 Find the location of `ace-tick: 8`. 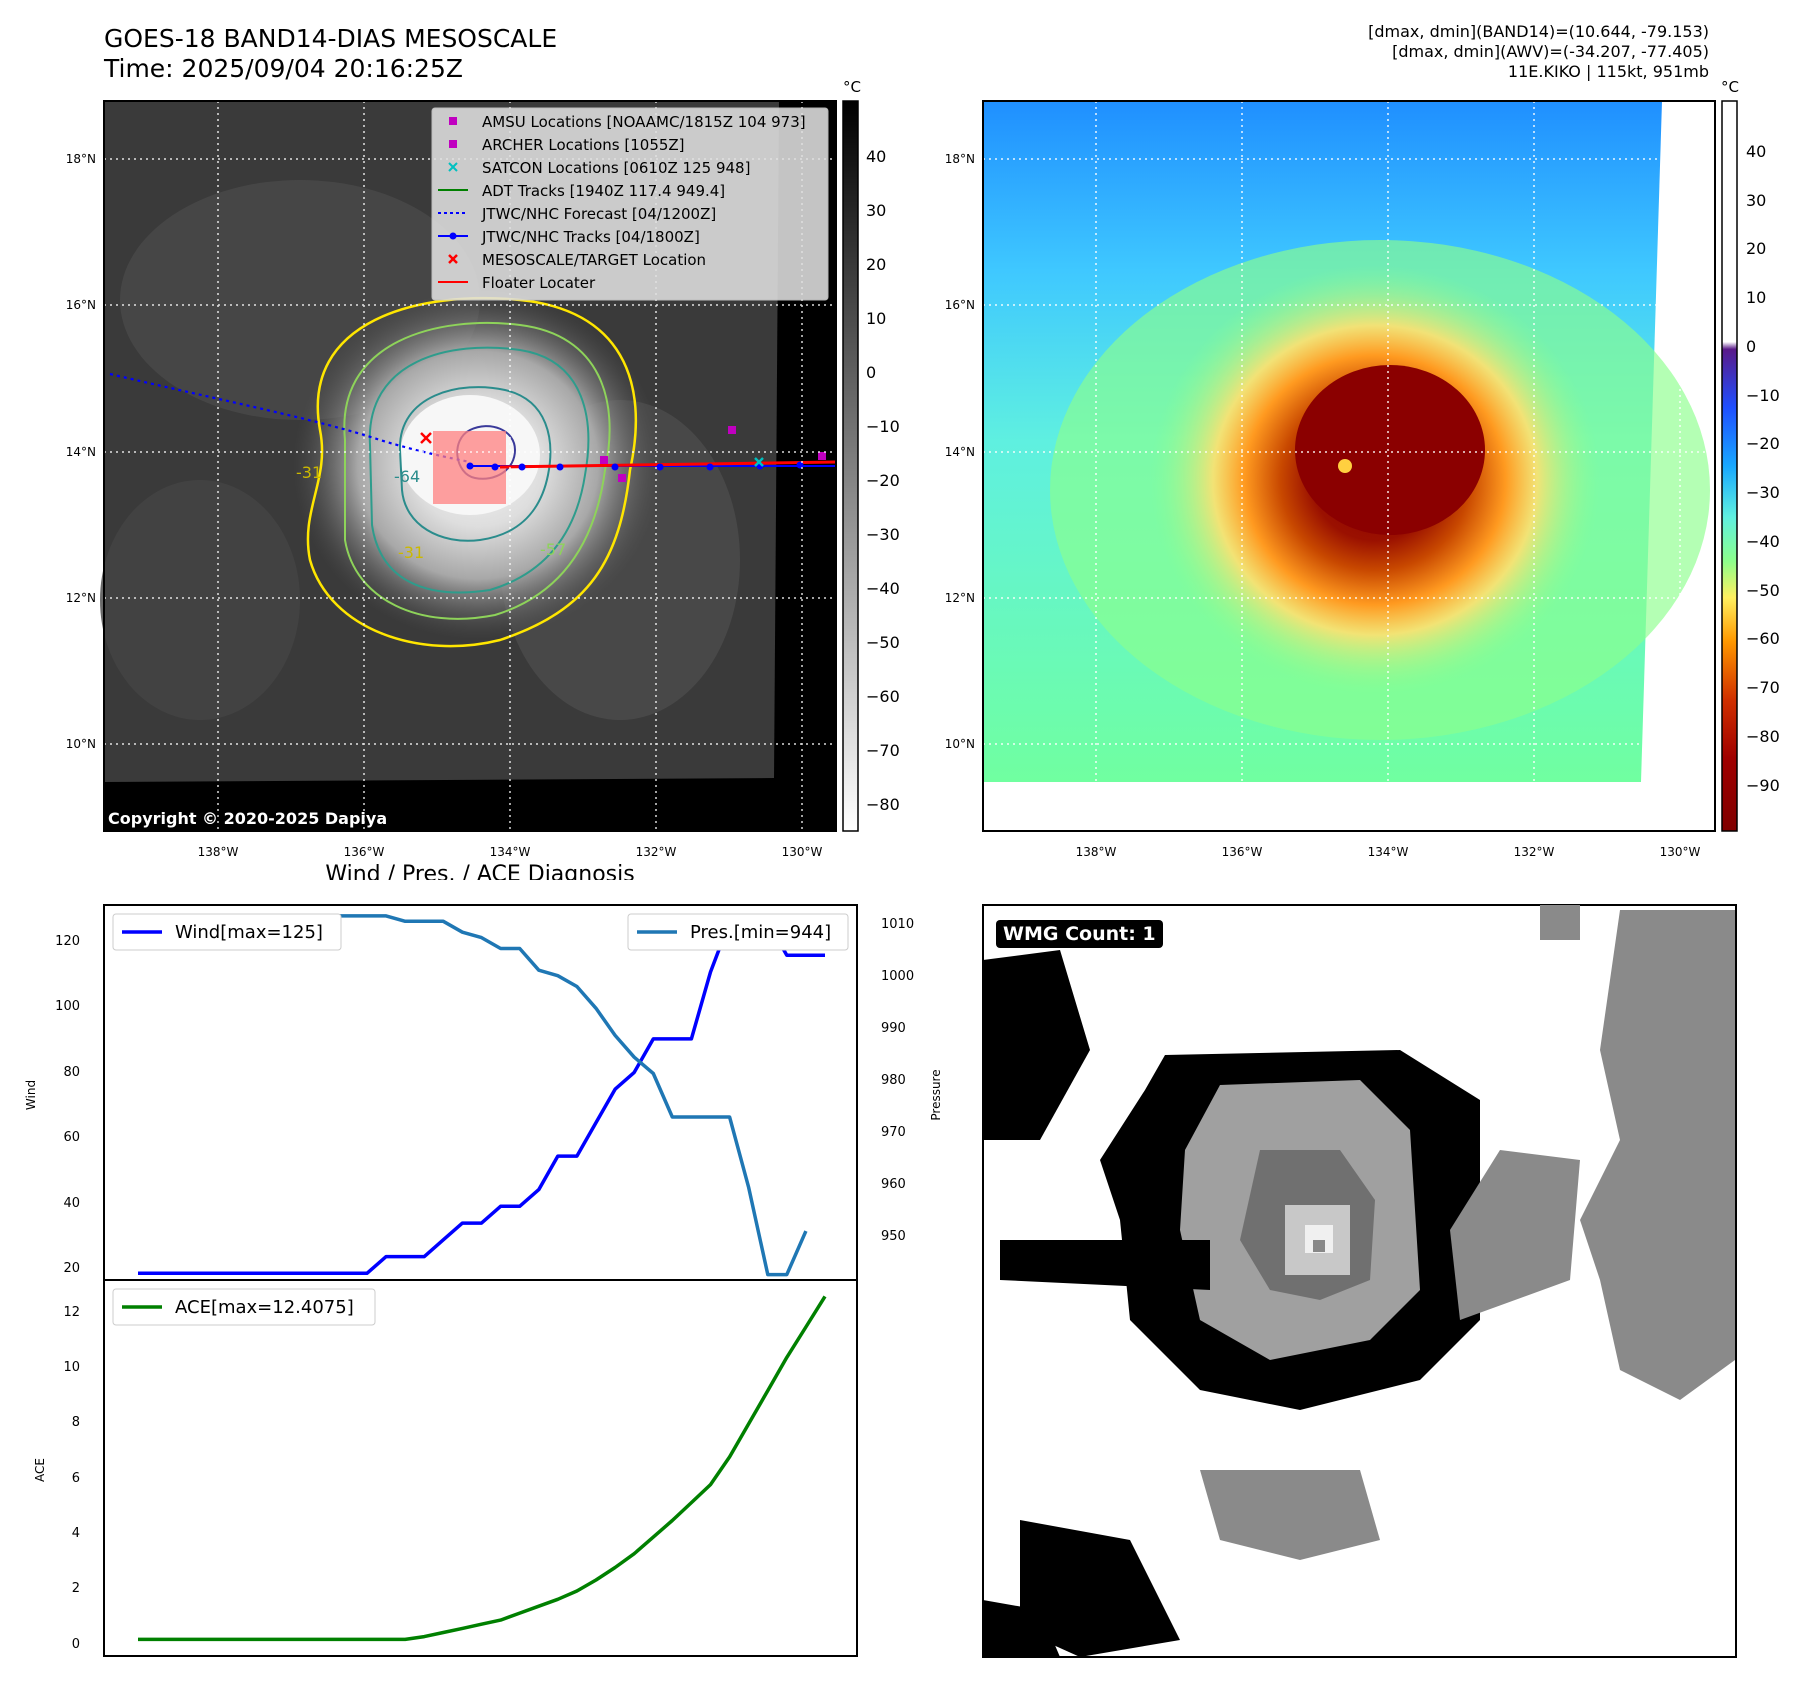

ace-tick: 8 is located at coordinates (76, 1422).